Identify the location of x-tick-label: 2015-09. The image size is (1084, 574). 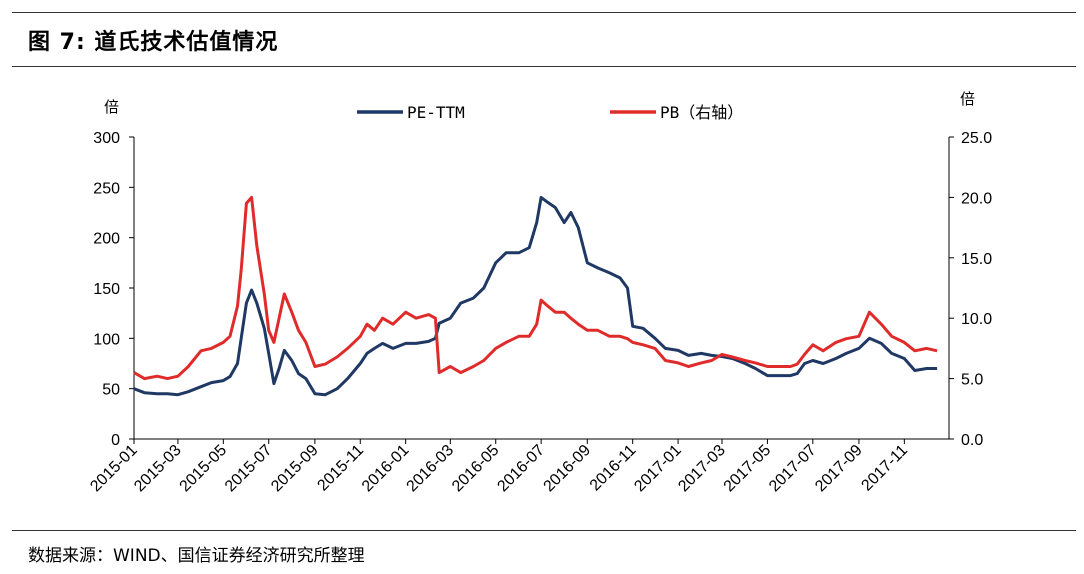
(295, 469).